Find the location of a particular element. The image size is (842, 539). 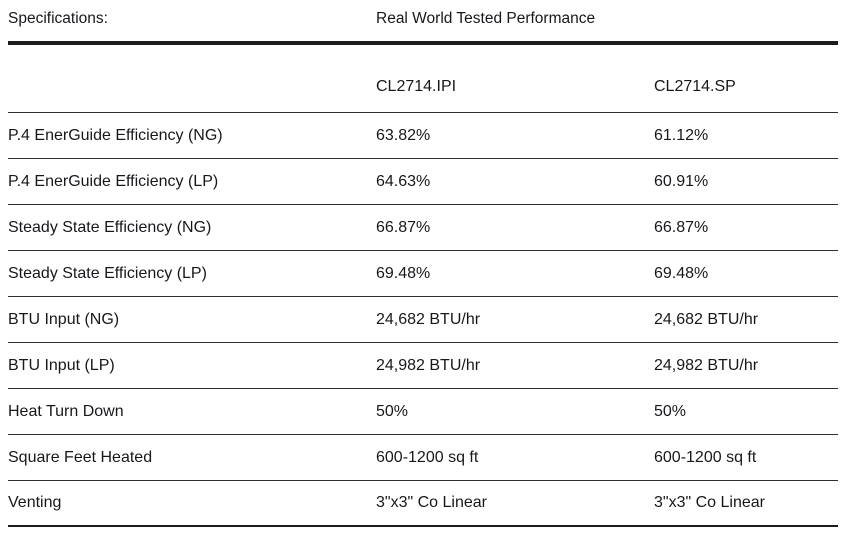

spec-value-ipi: 24,682 BTU/hr is located at coordinates (428, 319).